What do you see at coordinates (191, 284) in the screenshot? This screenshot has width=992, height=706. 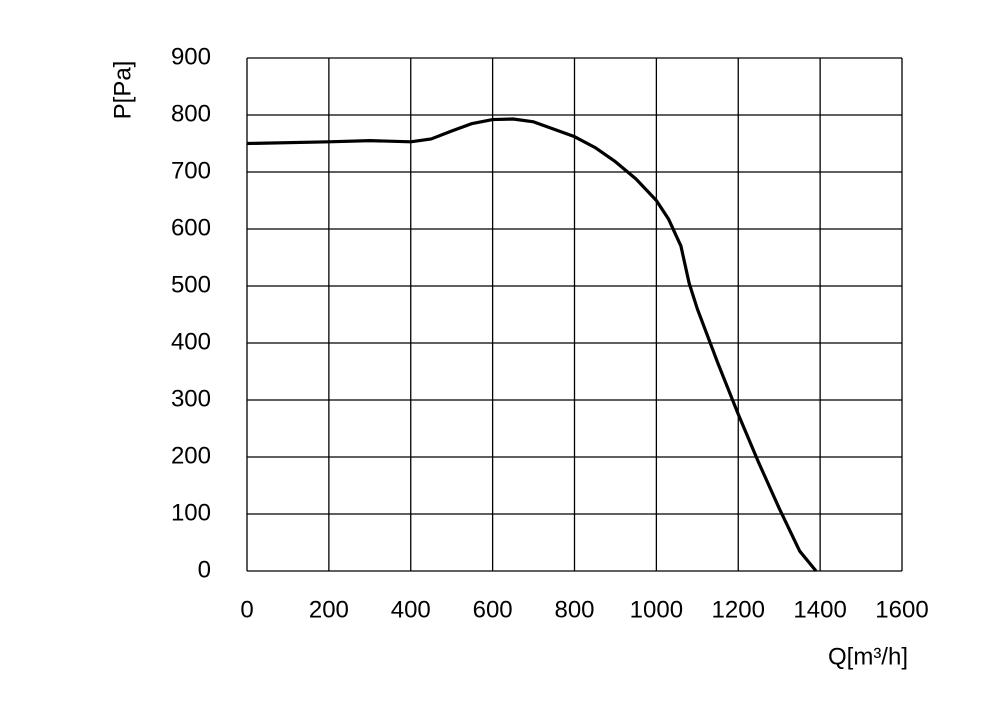 I see `y-tick-label: 500` at bounding box center [191, 284].